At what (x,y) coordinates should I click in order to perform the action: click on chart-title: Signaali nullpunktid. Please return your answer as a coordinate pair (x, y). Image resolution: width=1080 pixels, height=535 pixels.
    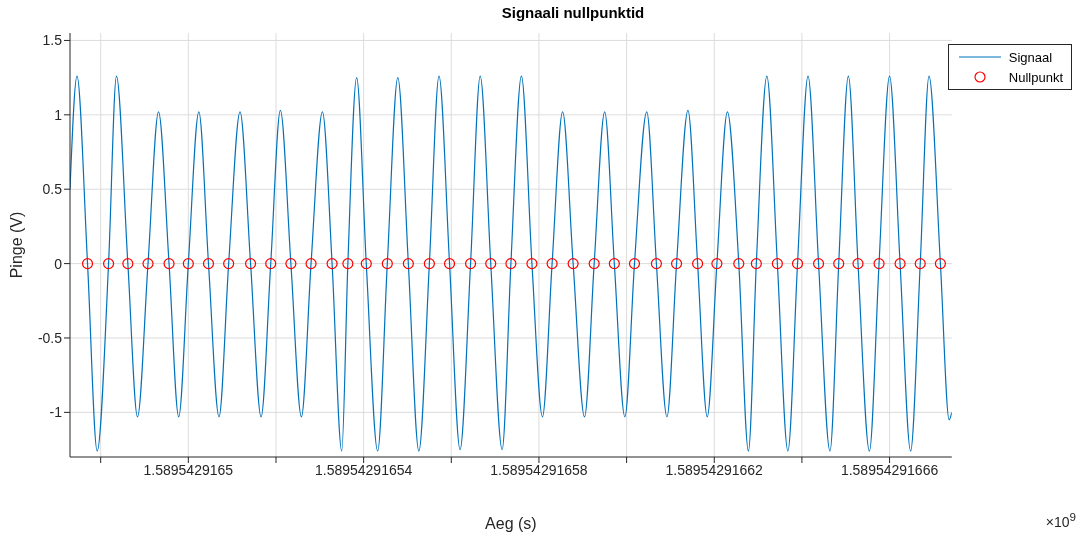
    Looking at the image, I should click on (573, 12).